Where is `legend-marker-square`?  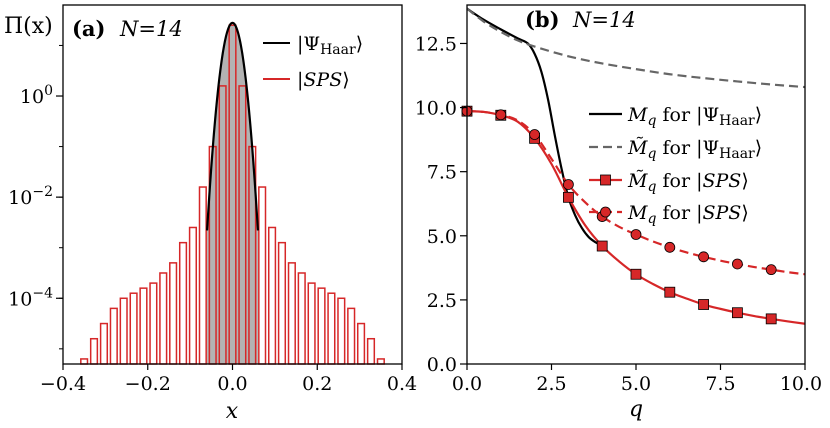
legend-marker-square is located at coordinates (605, 180).